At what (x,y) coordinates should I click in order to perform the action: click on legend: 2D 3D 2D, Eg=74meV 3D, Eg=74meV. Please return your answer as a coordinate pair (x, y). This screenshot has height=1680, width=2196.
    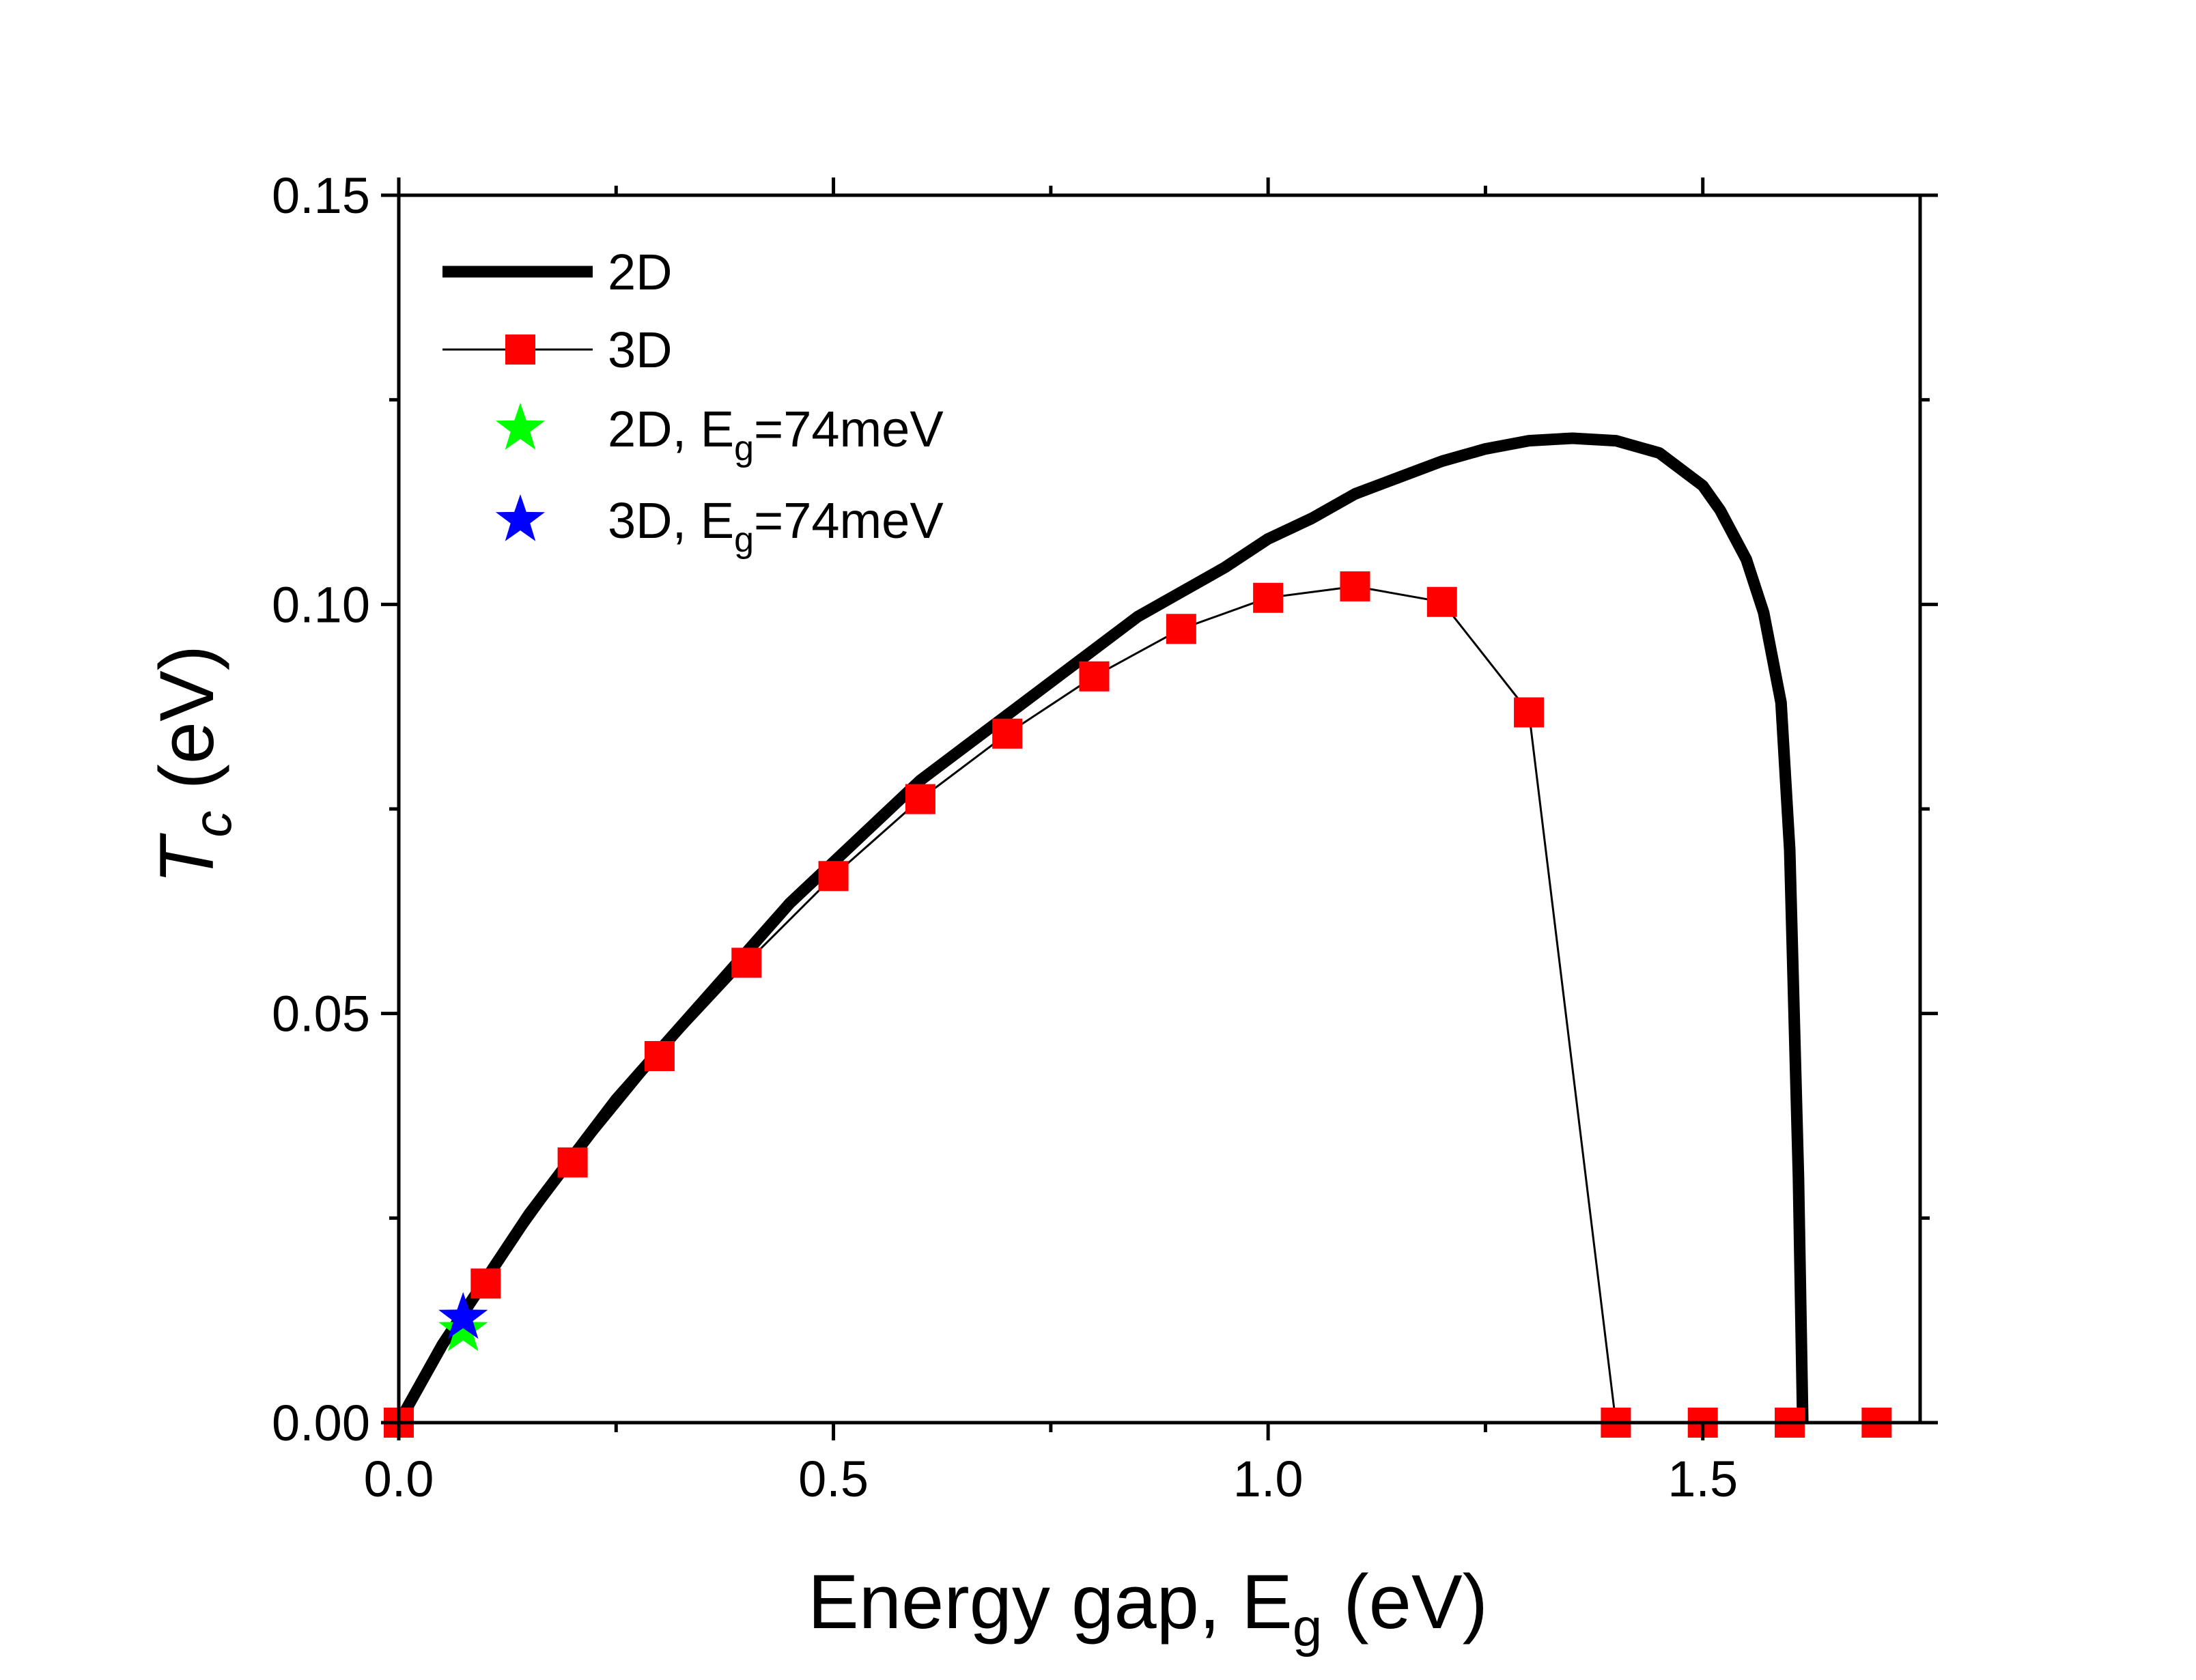
    Looking at the image, I should click on (693, 402).